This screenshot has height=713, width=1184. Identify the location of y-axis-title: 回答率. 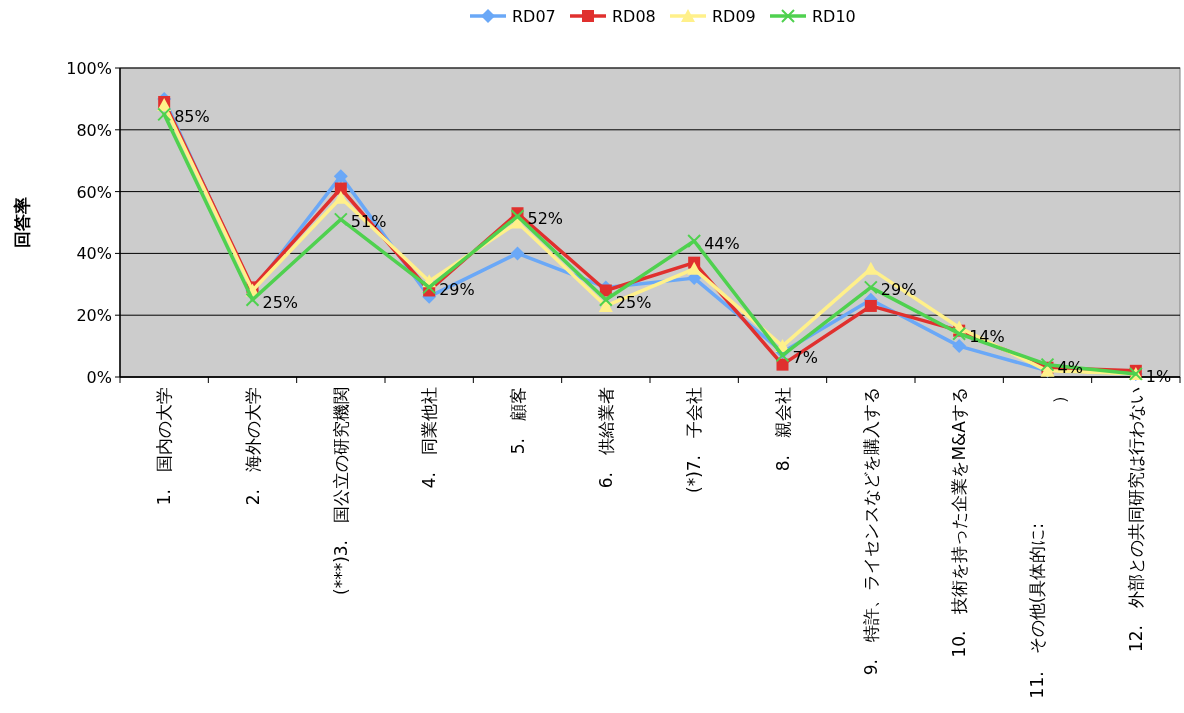
(22, 222).